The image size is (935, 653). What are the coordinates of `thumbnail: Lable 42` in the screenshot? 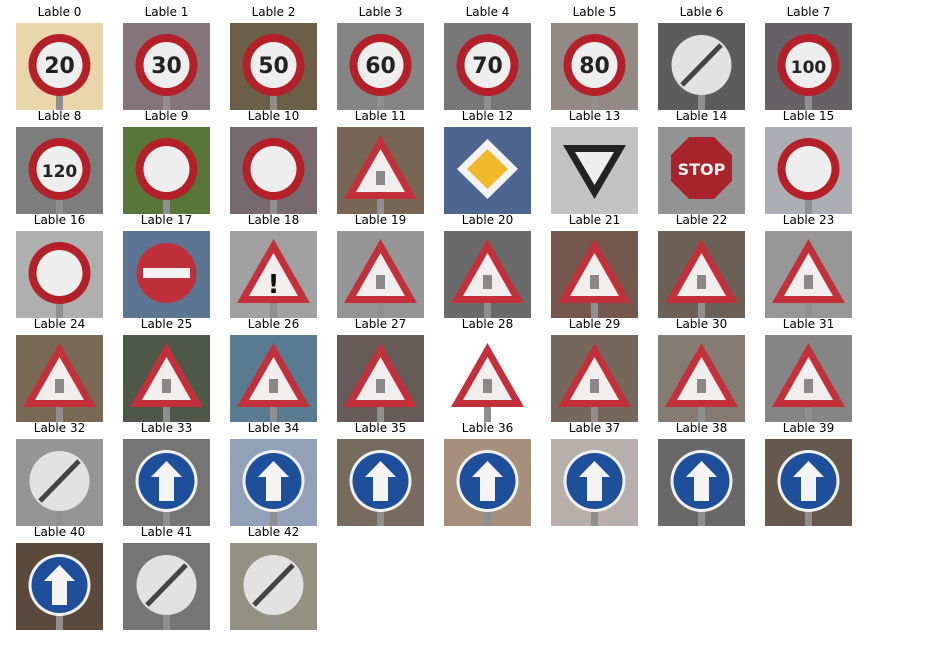 It's located at (273, 577).